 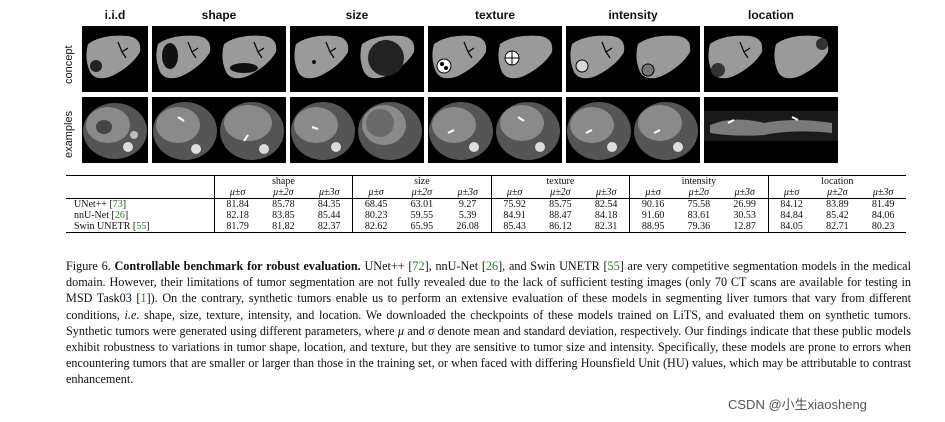 I want to click on row-label-examples: examples, so click(x=69, y=134).